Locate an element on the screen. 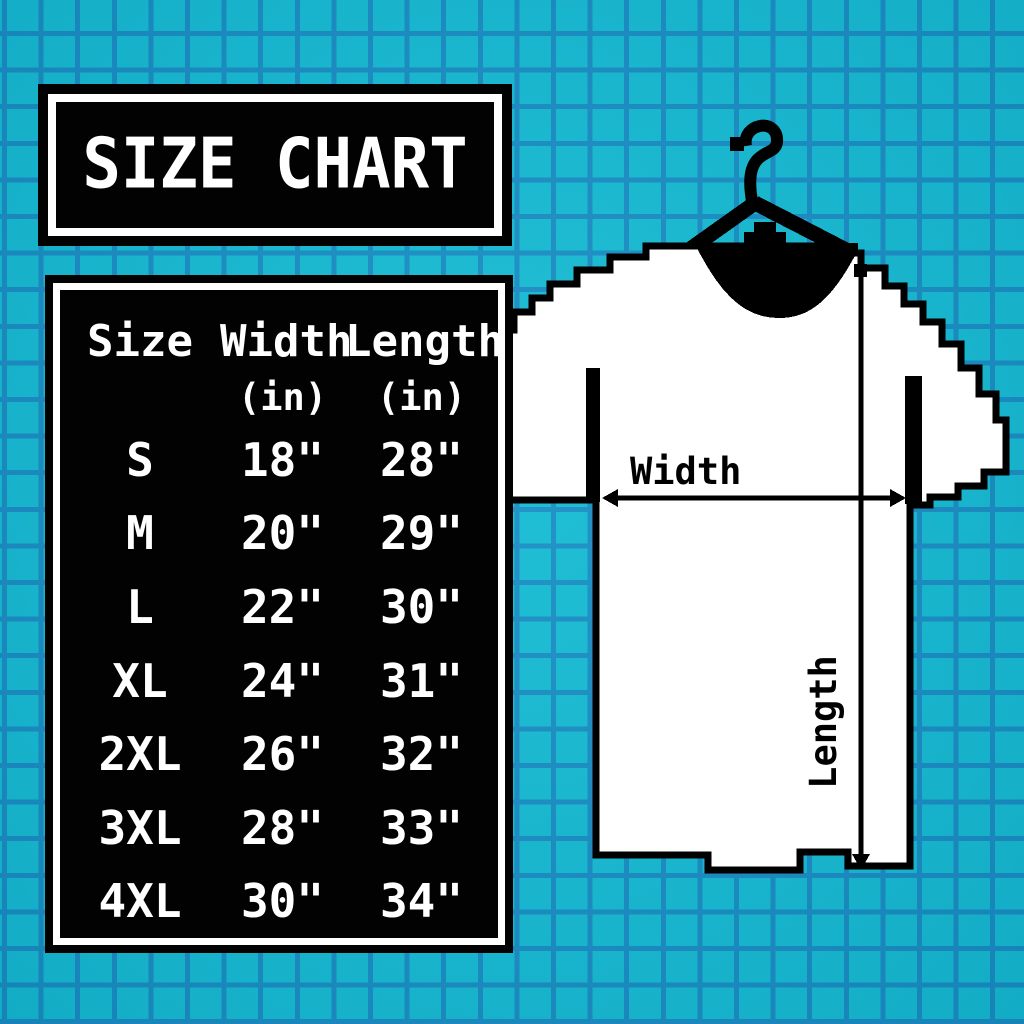 This screenshot has width=1024, height=1024. cell-size: L is located at coordinates (140, 606).